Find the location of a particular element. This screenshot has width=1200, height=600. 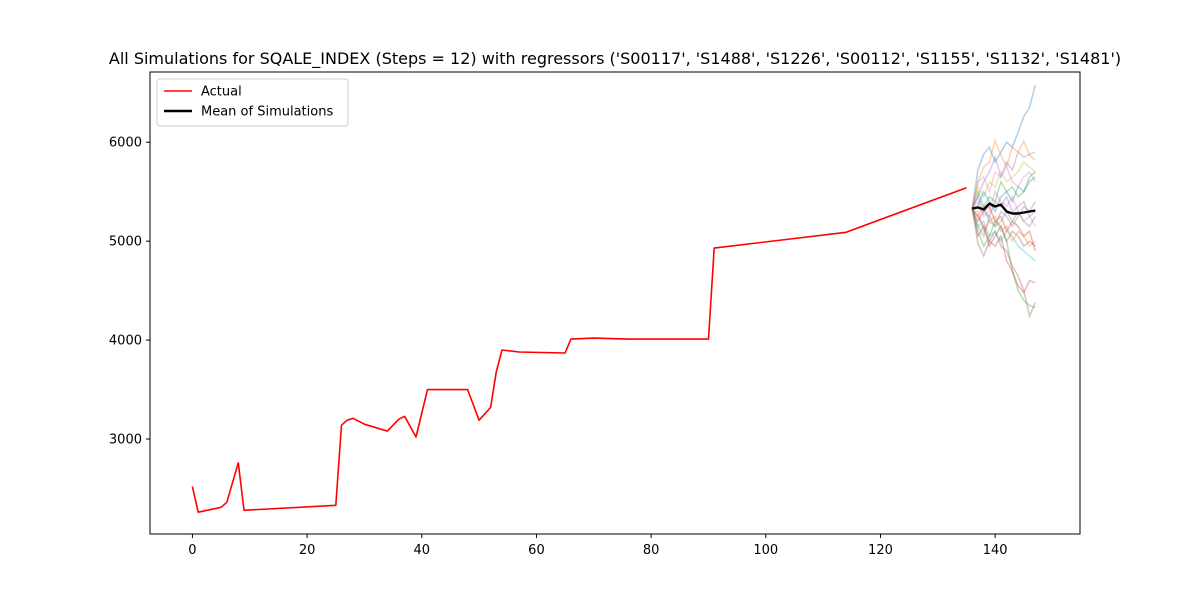

x-tick-label-120: 120 is located at coordinates (880, 550).